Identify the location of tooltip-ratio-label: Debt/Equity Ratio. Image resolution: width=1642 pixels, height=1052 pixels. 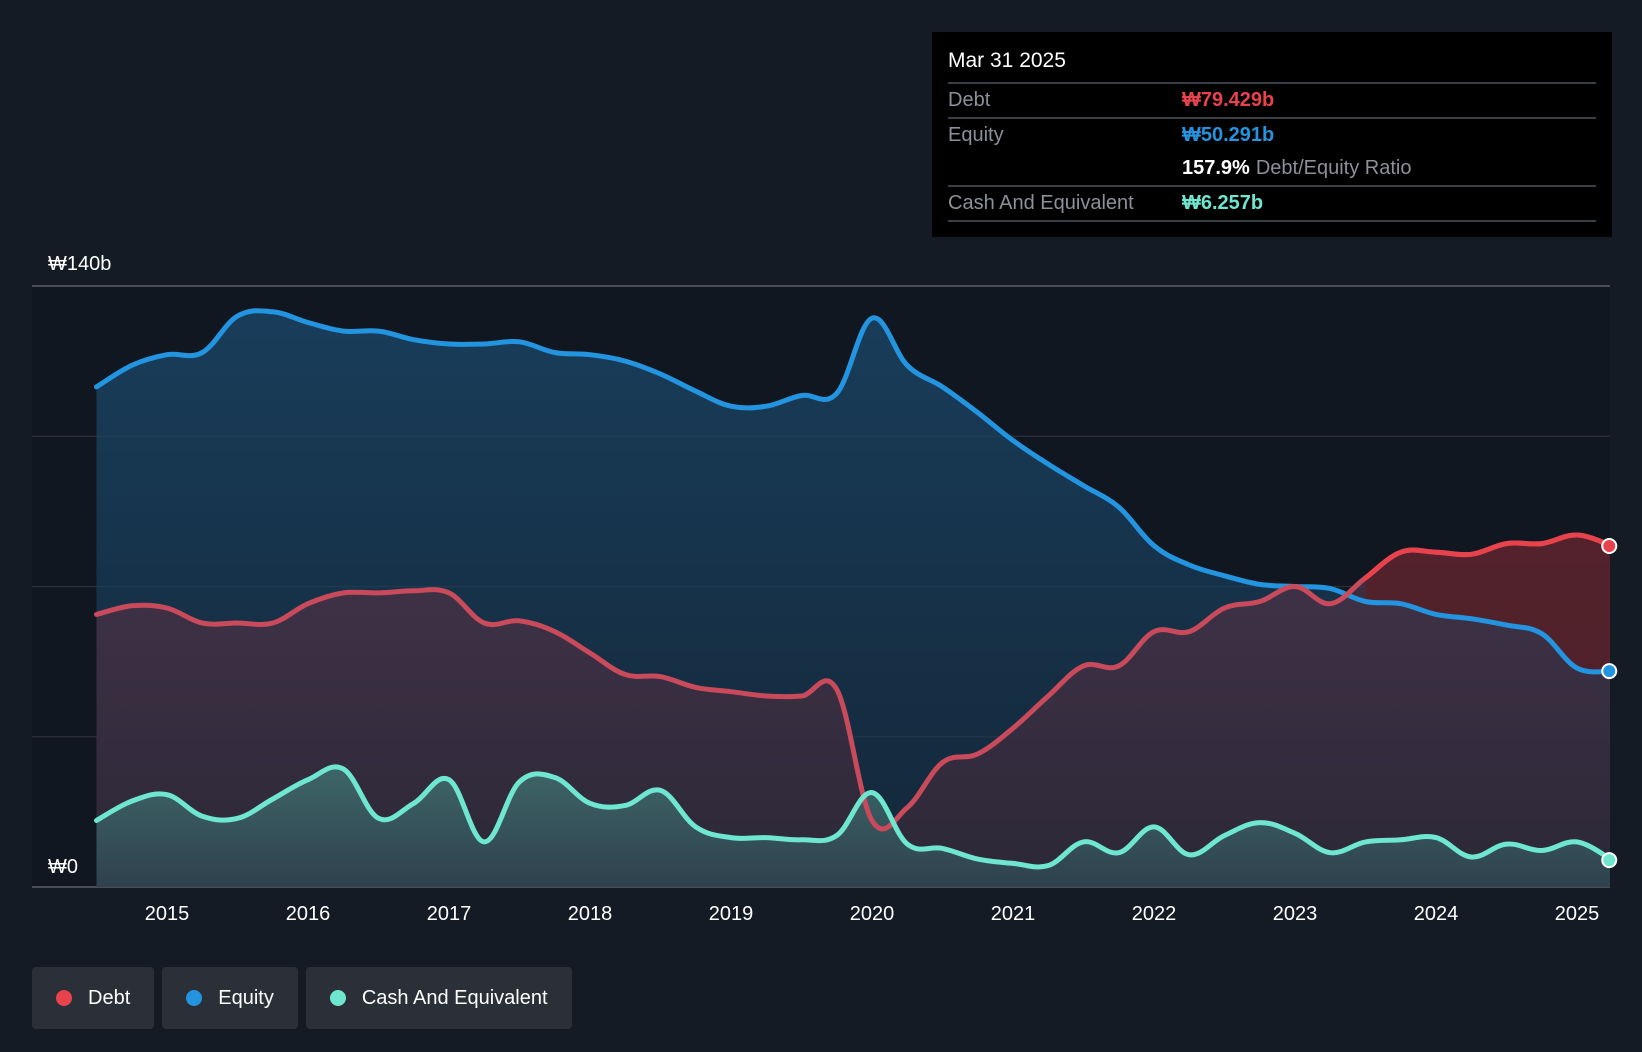
(1333, 168).